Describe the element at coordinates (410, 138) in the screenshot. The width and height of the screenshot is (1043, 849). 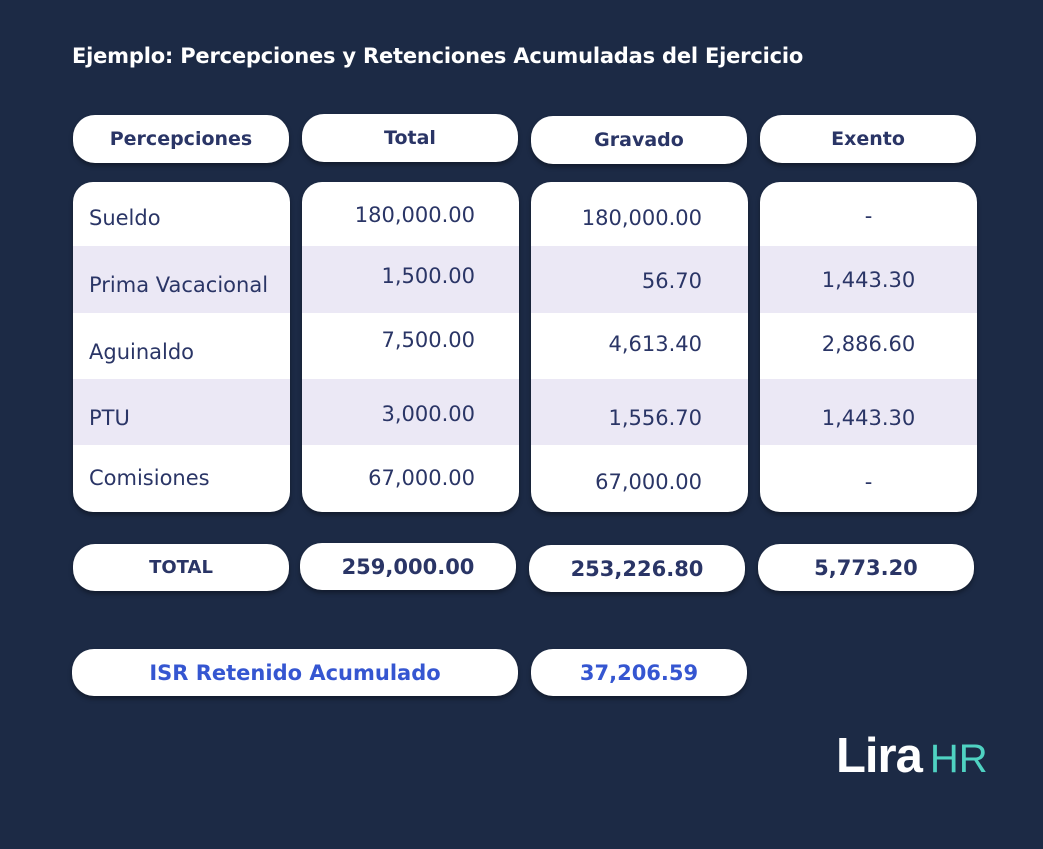
I see `header-total: Total` at that location.